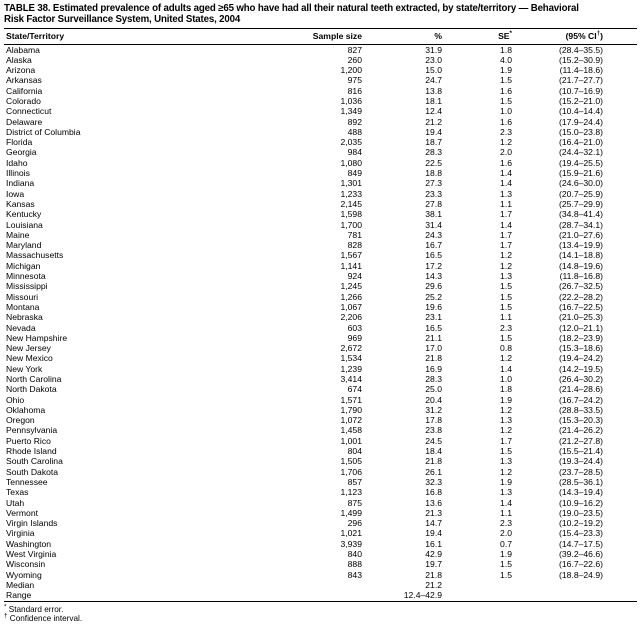  I want to click on table-row: Tennessee 857 32.3 1.9 (28.5–36.1), so click(320, 482).